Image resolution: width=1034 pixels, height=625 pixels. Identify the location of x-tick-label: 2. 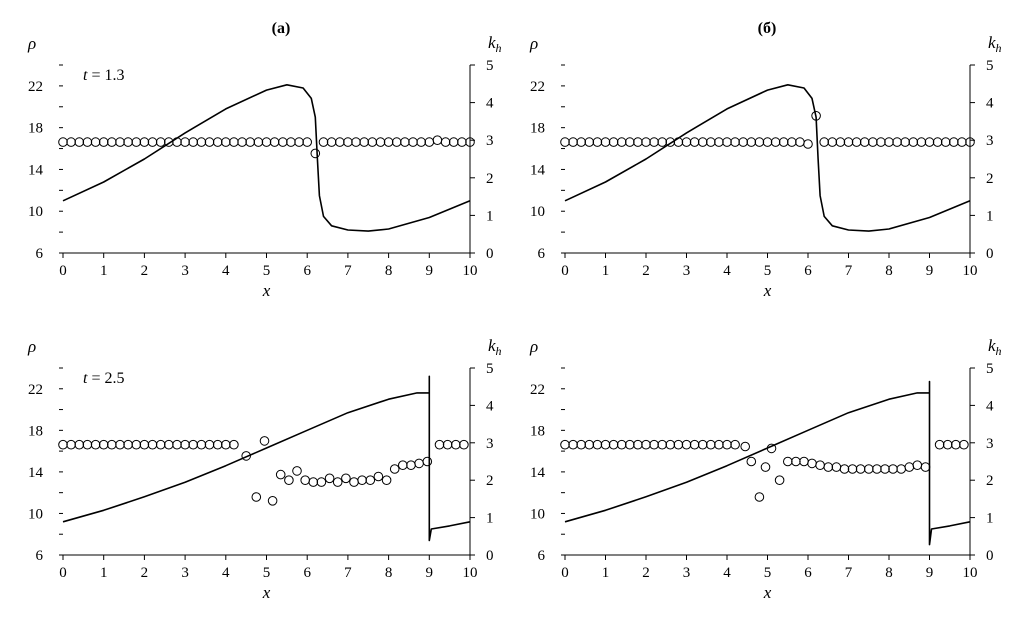
(145, 271).